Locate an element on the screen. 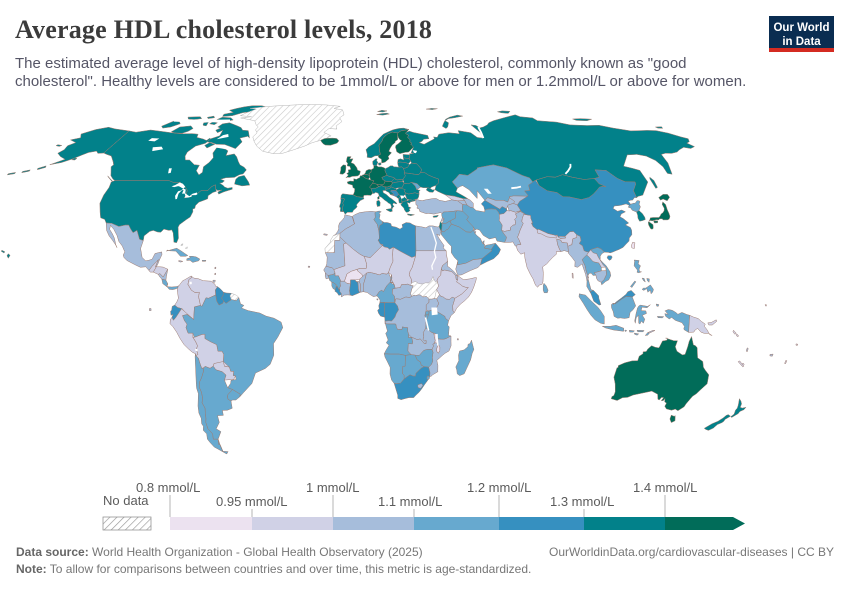 The image size is (850, 600). svg-text: 0.95 mmol/L is located at coordinates (252, 501).